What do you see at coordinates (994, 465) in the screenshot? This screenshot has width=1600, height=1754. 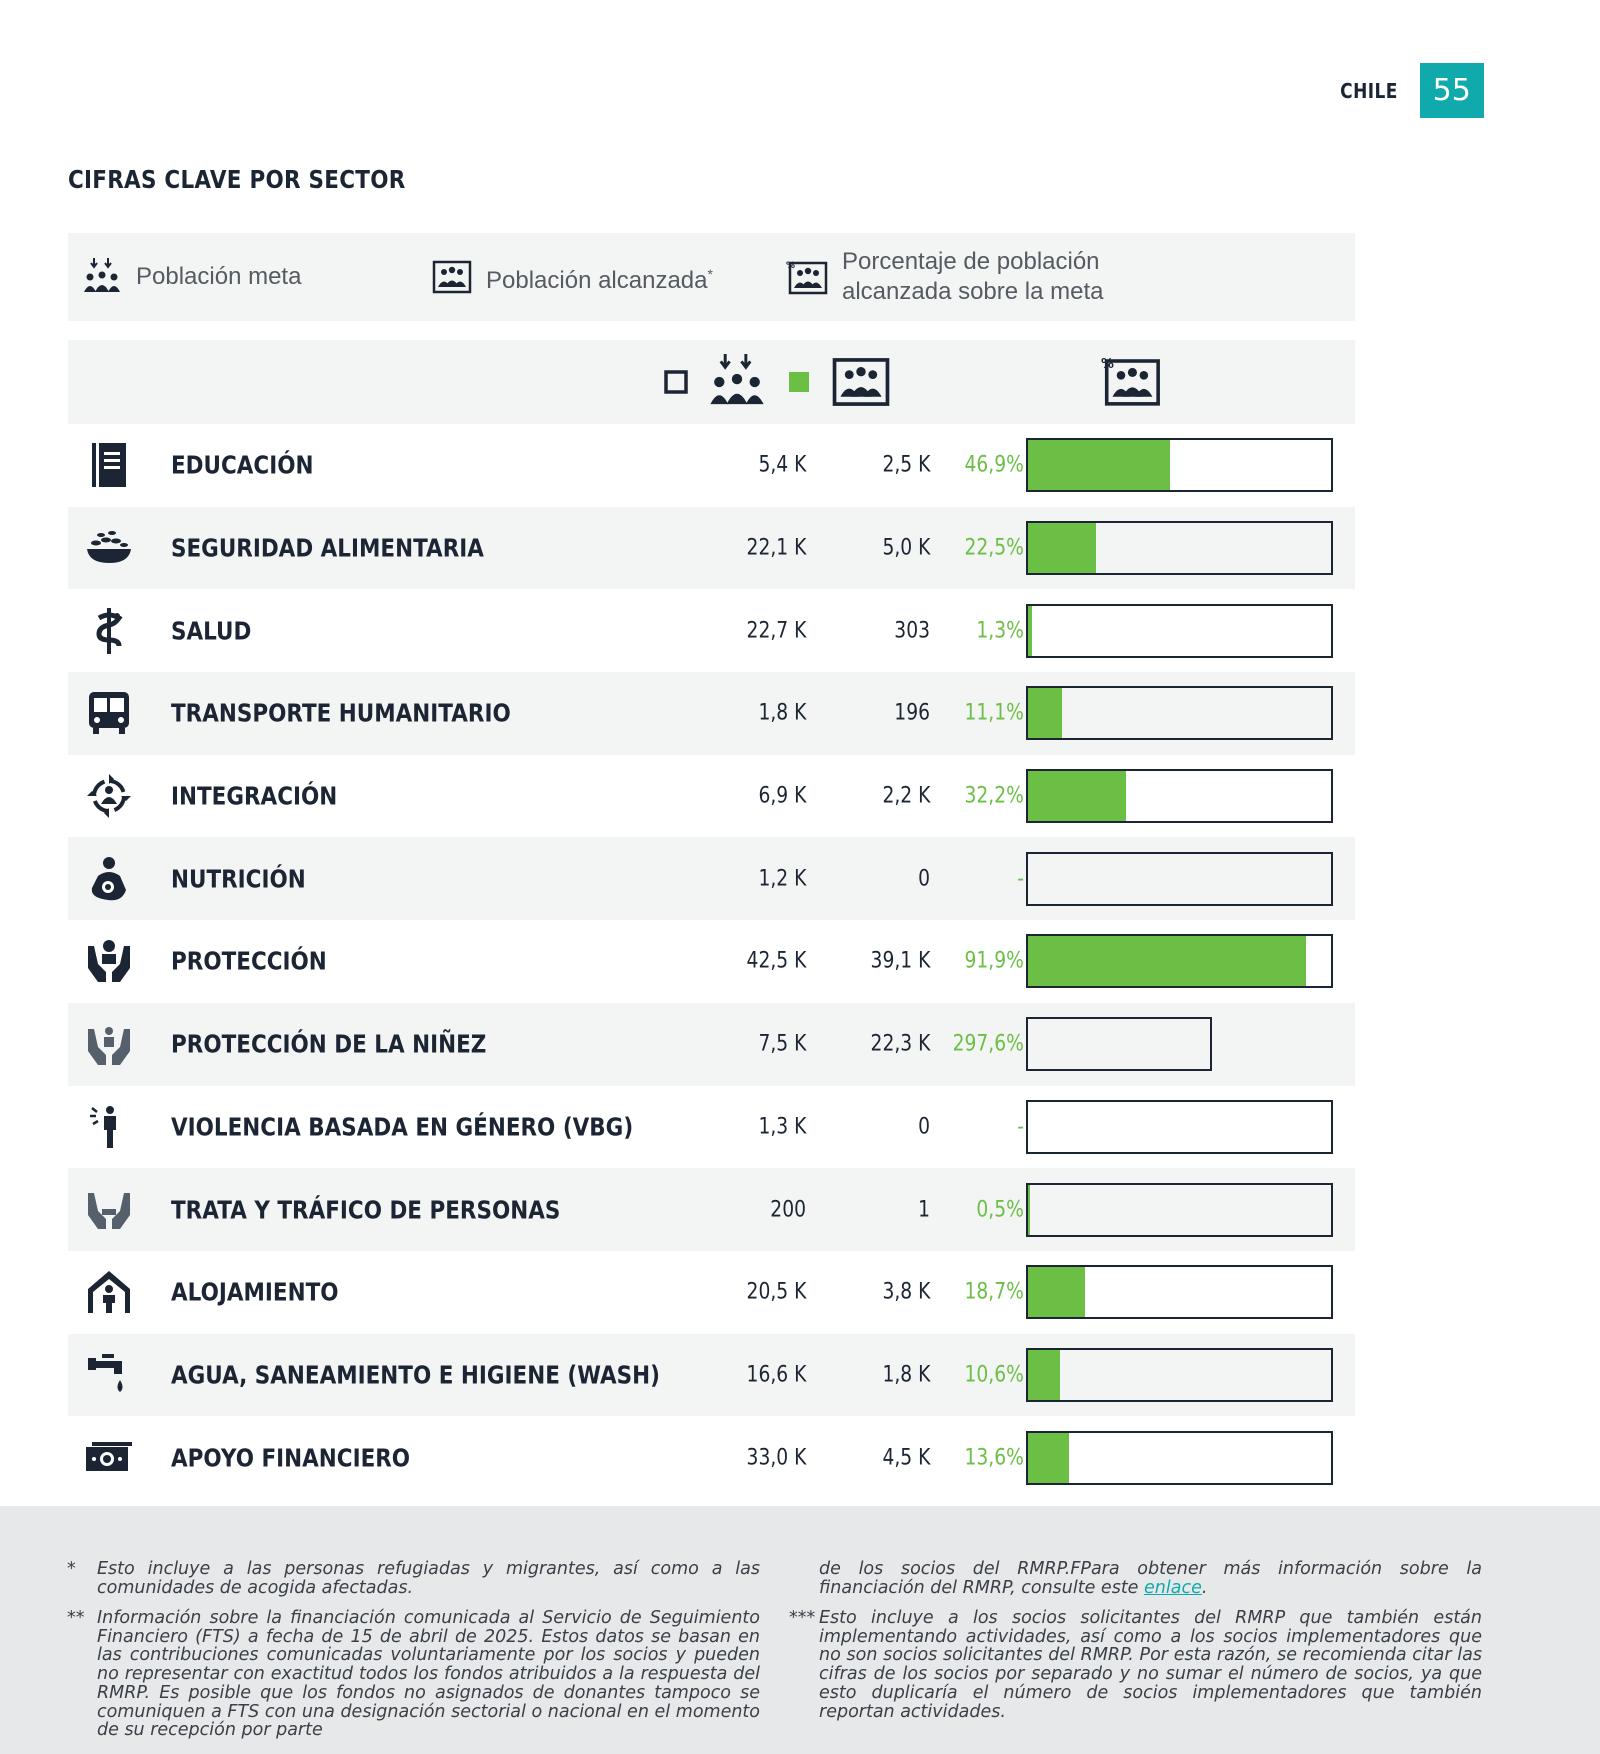 I see `percentage-reached: 46,9%` at bounding box center [994, 465].